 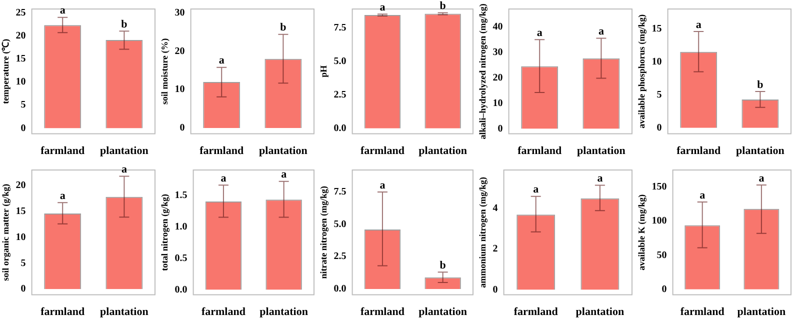 What do you see at coordinates (641, 71) in the screenshot?
I see `y-axis-title: available phosphorus (mg/kg)` at bounding box center [641, 71].